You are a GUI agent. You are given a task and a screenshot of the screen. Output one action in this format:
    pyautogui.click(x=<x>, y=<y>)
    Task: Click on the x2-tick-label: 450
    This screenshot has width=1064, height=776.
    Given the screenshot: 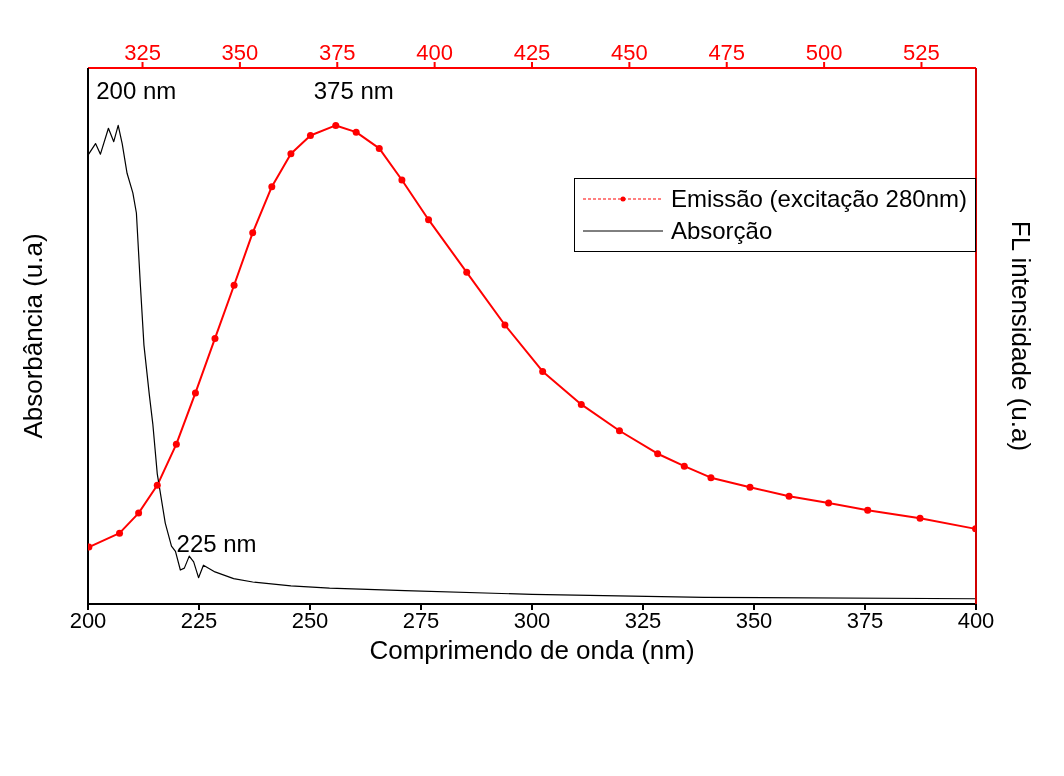 What is the action you would take?
    pyautogui.click(x=629, y=52)
    